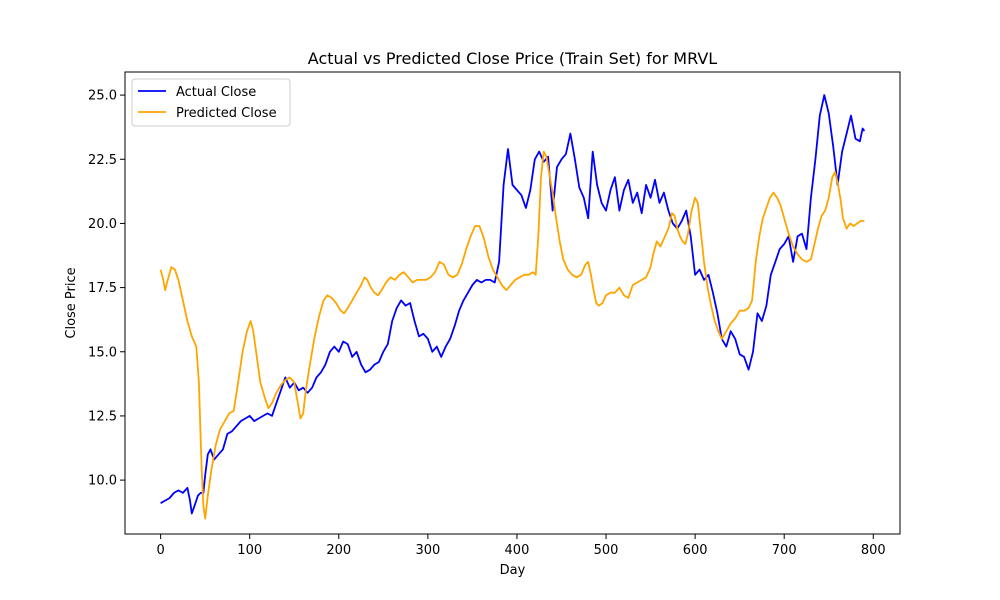 Image resolution: width=1000 pixels, height=600 pixels. What do you see at coordinates (71, 302) in the screenshot?
I see `y-axis-title: Close Price` at bounding box center [71, 302].